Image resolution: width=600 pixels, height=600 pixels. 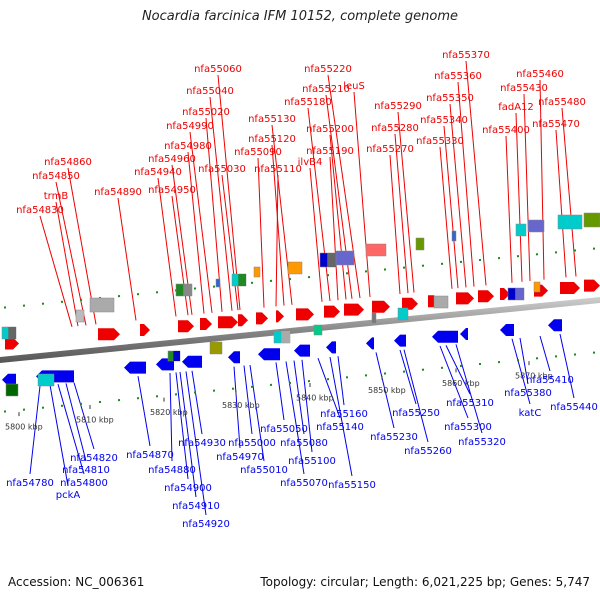 I want to click on upper-gene-label: nfa54960, so click(x=172, y=159).